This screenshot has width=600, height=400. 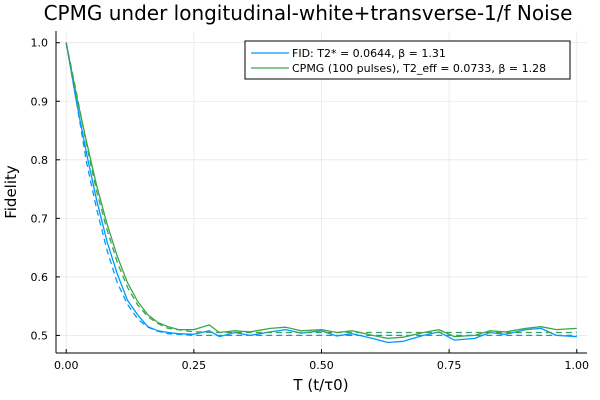 What do you see at coordinates (45, 189) in the screenshot?
I see `y-ticks: 0.5 0.6 0.7 0.8 0.9 1.0` at bounding box center [45, 189].